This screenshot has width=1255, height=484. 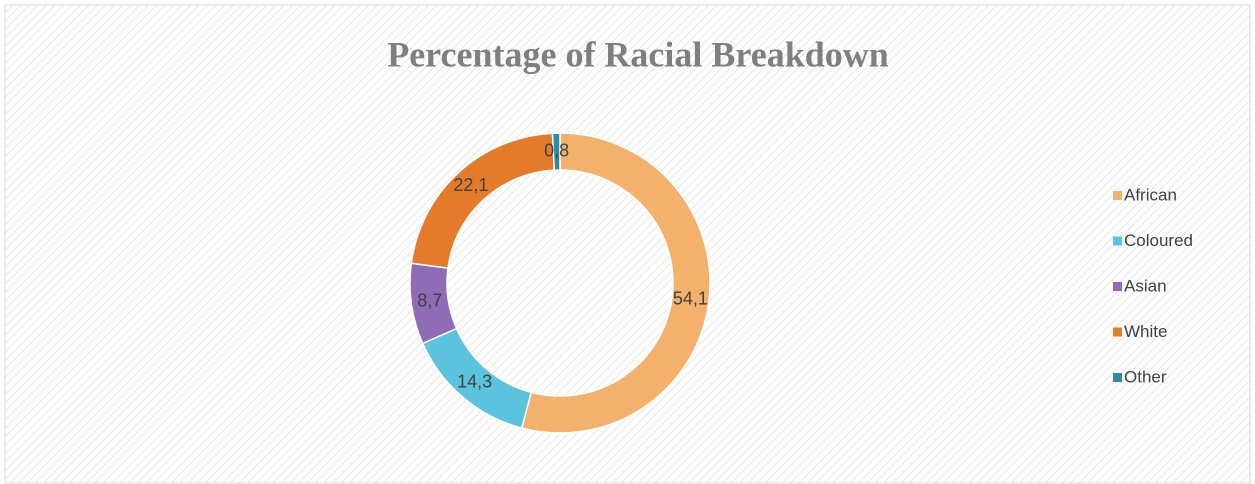 What do you see at coordinates (474, 382) in the screenshot?
I see `data-label: 14,3` at bounding box center [474, 382].